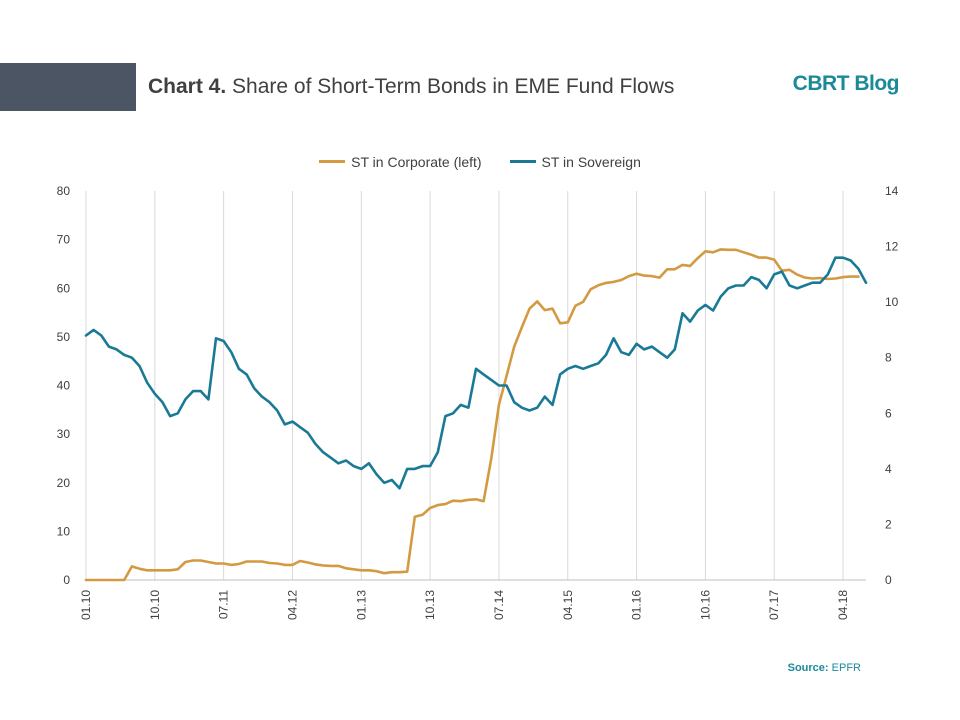 The height and width of the screenshot is (720, 960). What do you see at coordinates (808, 668) in the screenshot?
I see `source-label: Source:` at bounding box center [808, 668].